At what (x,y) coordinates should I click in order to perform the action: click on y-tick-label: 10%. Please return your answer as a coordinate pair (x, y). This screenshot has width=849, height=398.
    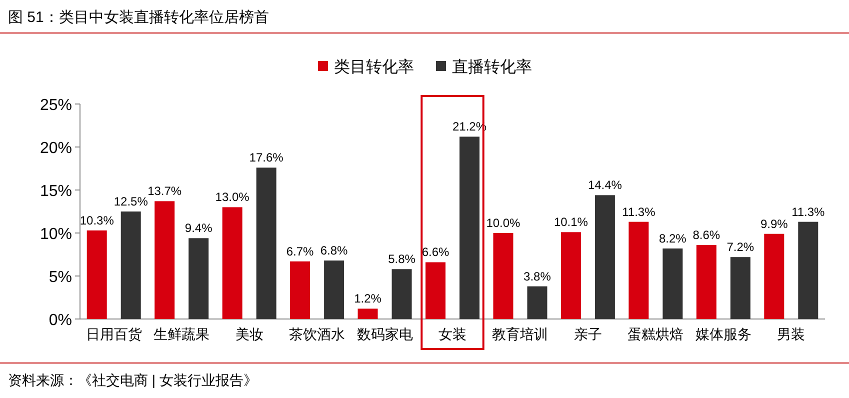
    Looking at the image, I should click on (56, 234).